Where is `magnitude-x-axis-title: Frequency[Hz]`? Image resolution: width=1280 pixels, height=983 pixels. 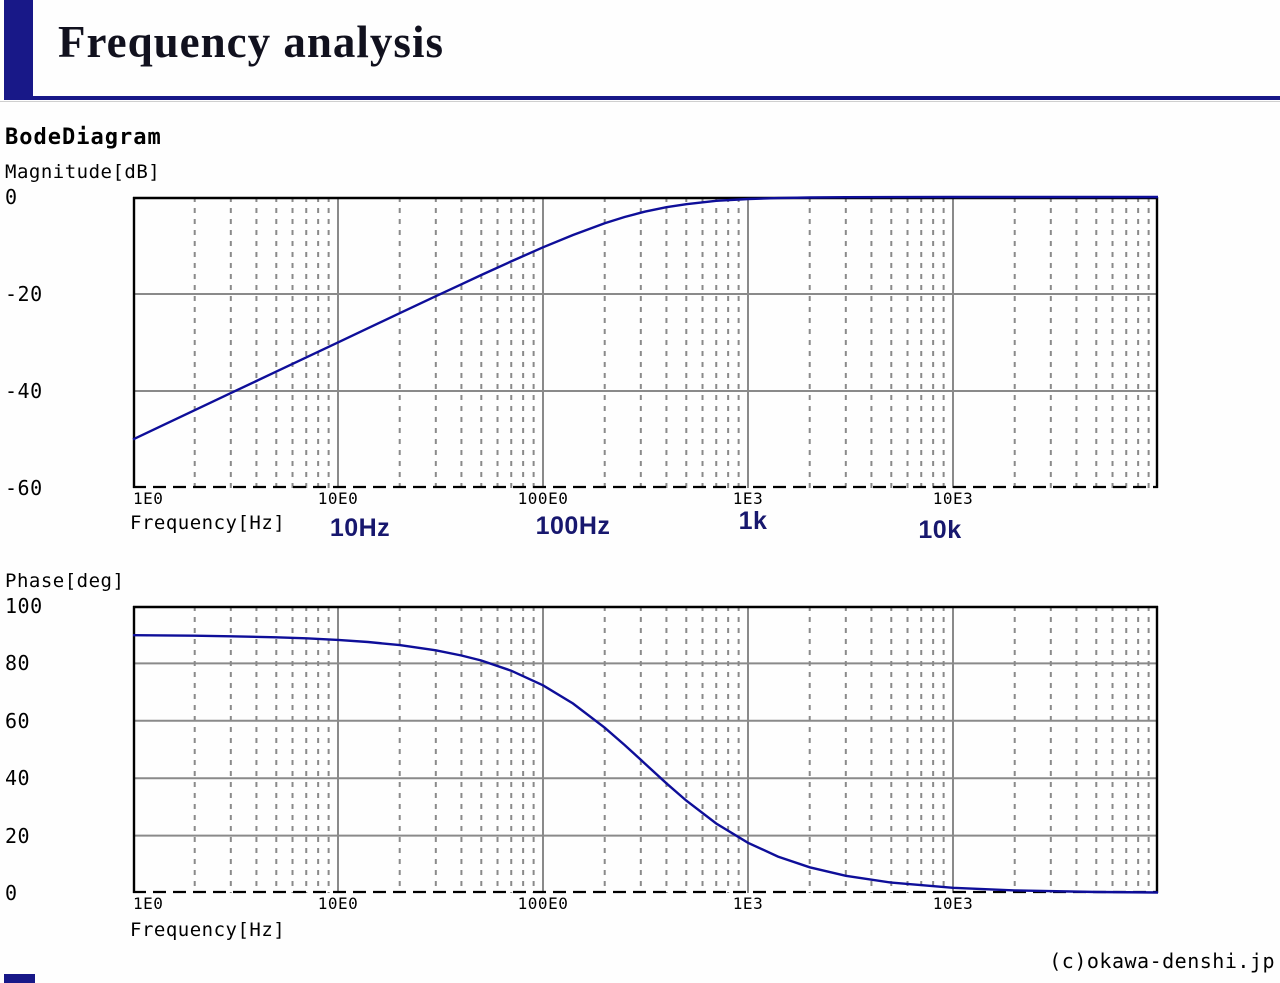
magnitude-x-axis-title: Frequency[Hz] is located at coordinates (208, 523).